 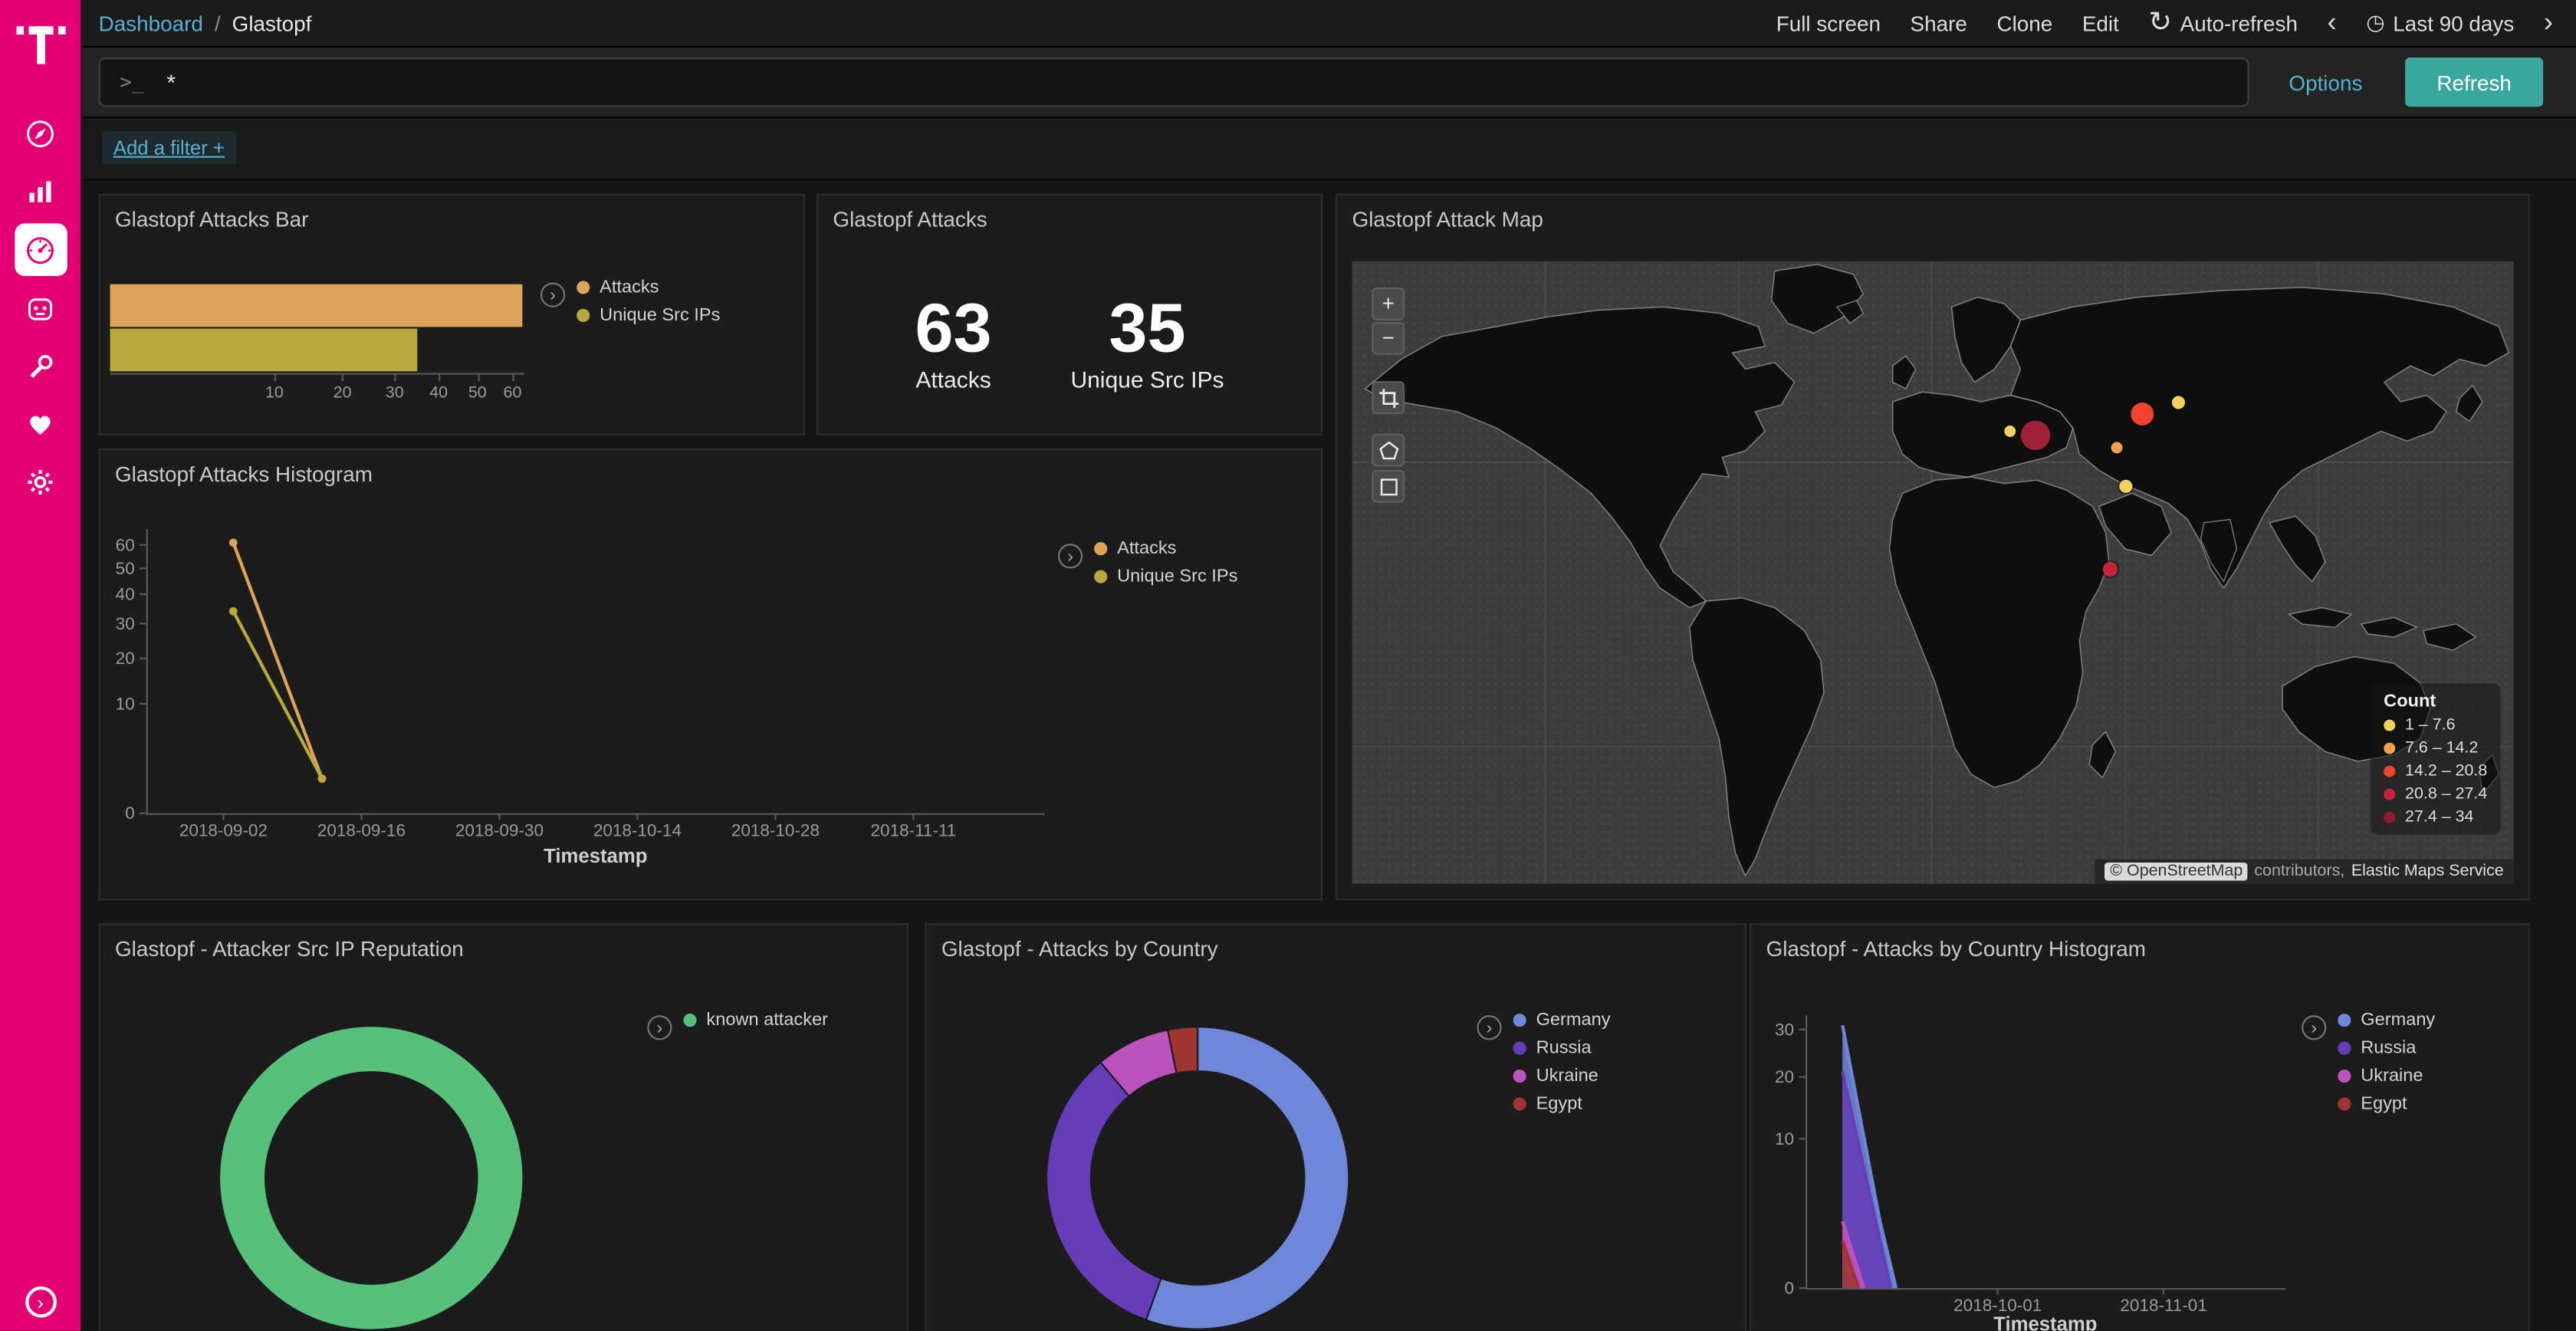 What do you see at coordinates (1997, 1305) in the screenshot?
I see `x-tick-label: 2018-10-01` at bounding box center [1997, 1305].